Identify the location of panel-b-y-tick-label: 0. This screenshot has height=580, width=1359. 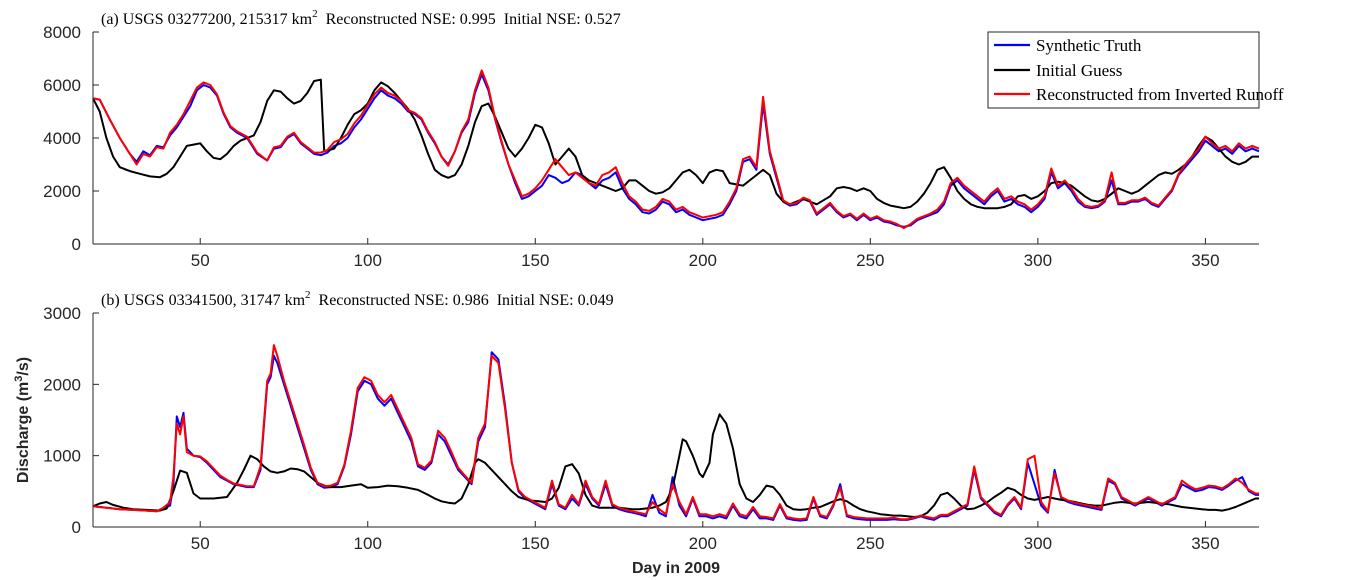
(76, 527).